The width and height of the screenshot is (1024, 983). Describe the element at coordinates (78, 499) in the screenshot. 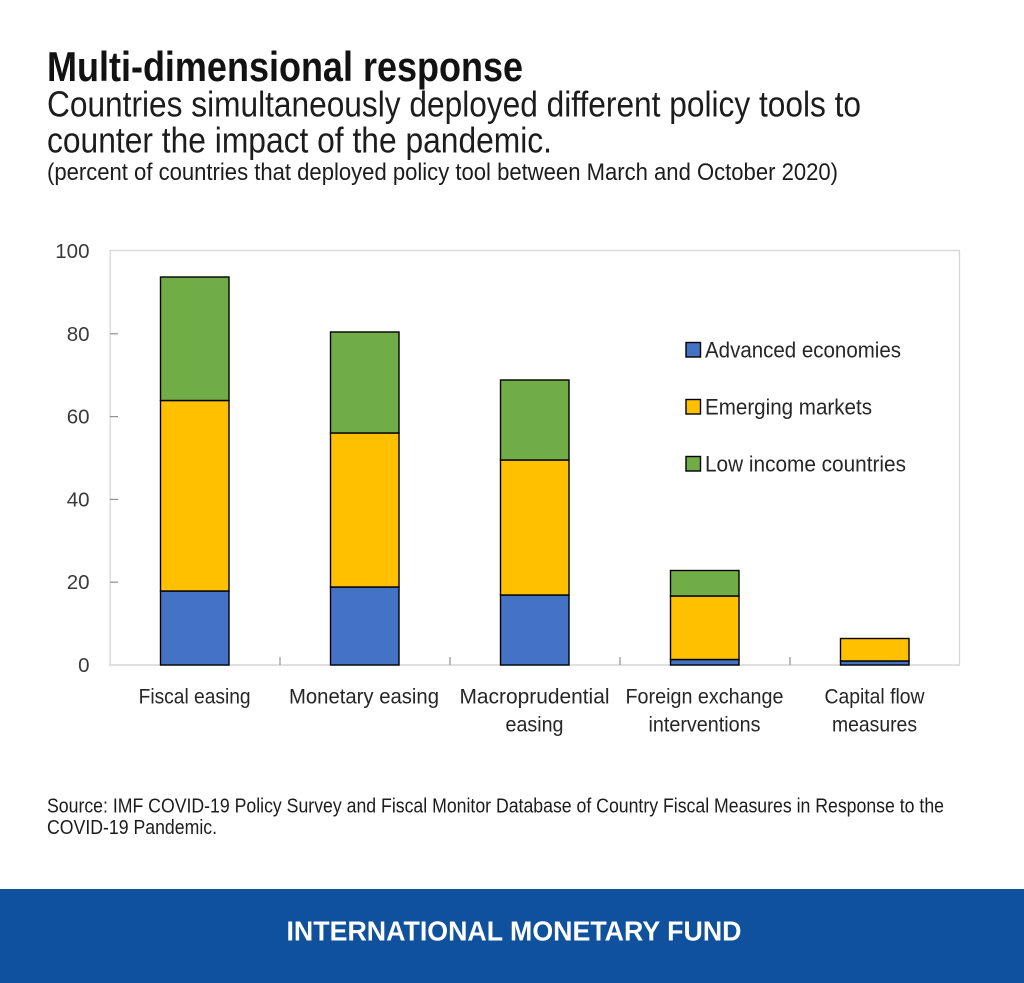

I see `svg-text: 40` at that location.